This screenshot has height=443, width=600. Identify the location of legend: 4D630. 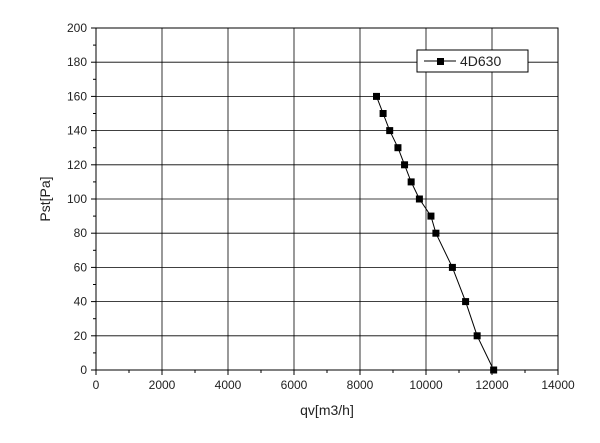
(472, 61).